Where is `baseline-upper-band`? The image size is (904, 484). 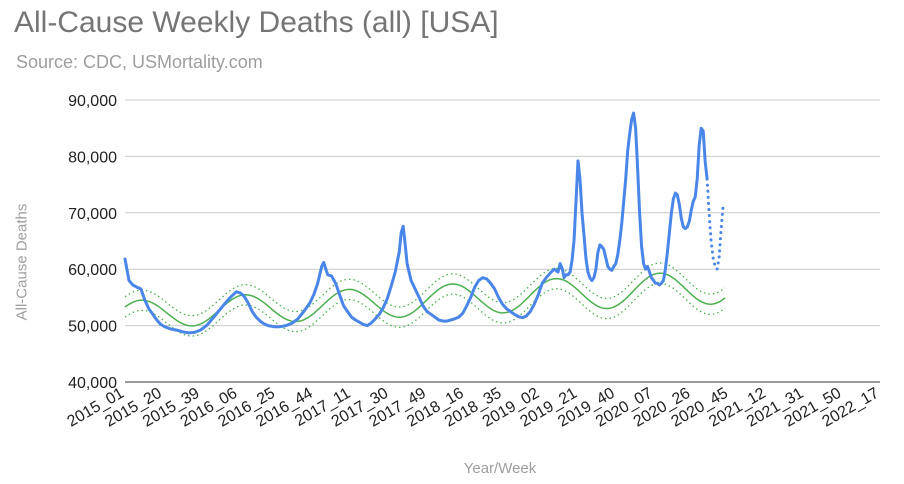
baseline-upper-band is located at coordinates (425, 289).